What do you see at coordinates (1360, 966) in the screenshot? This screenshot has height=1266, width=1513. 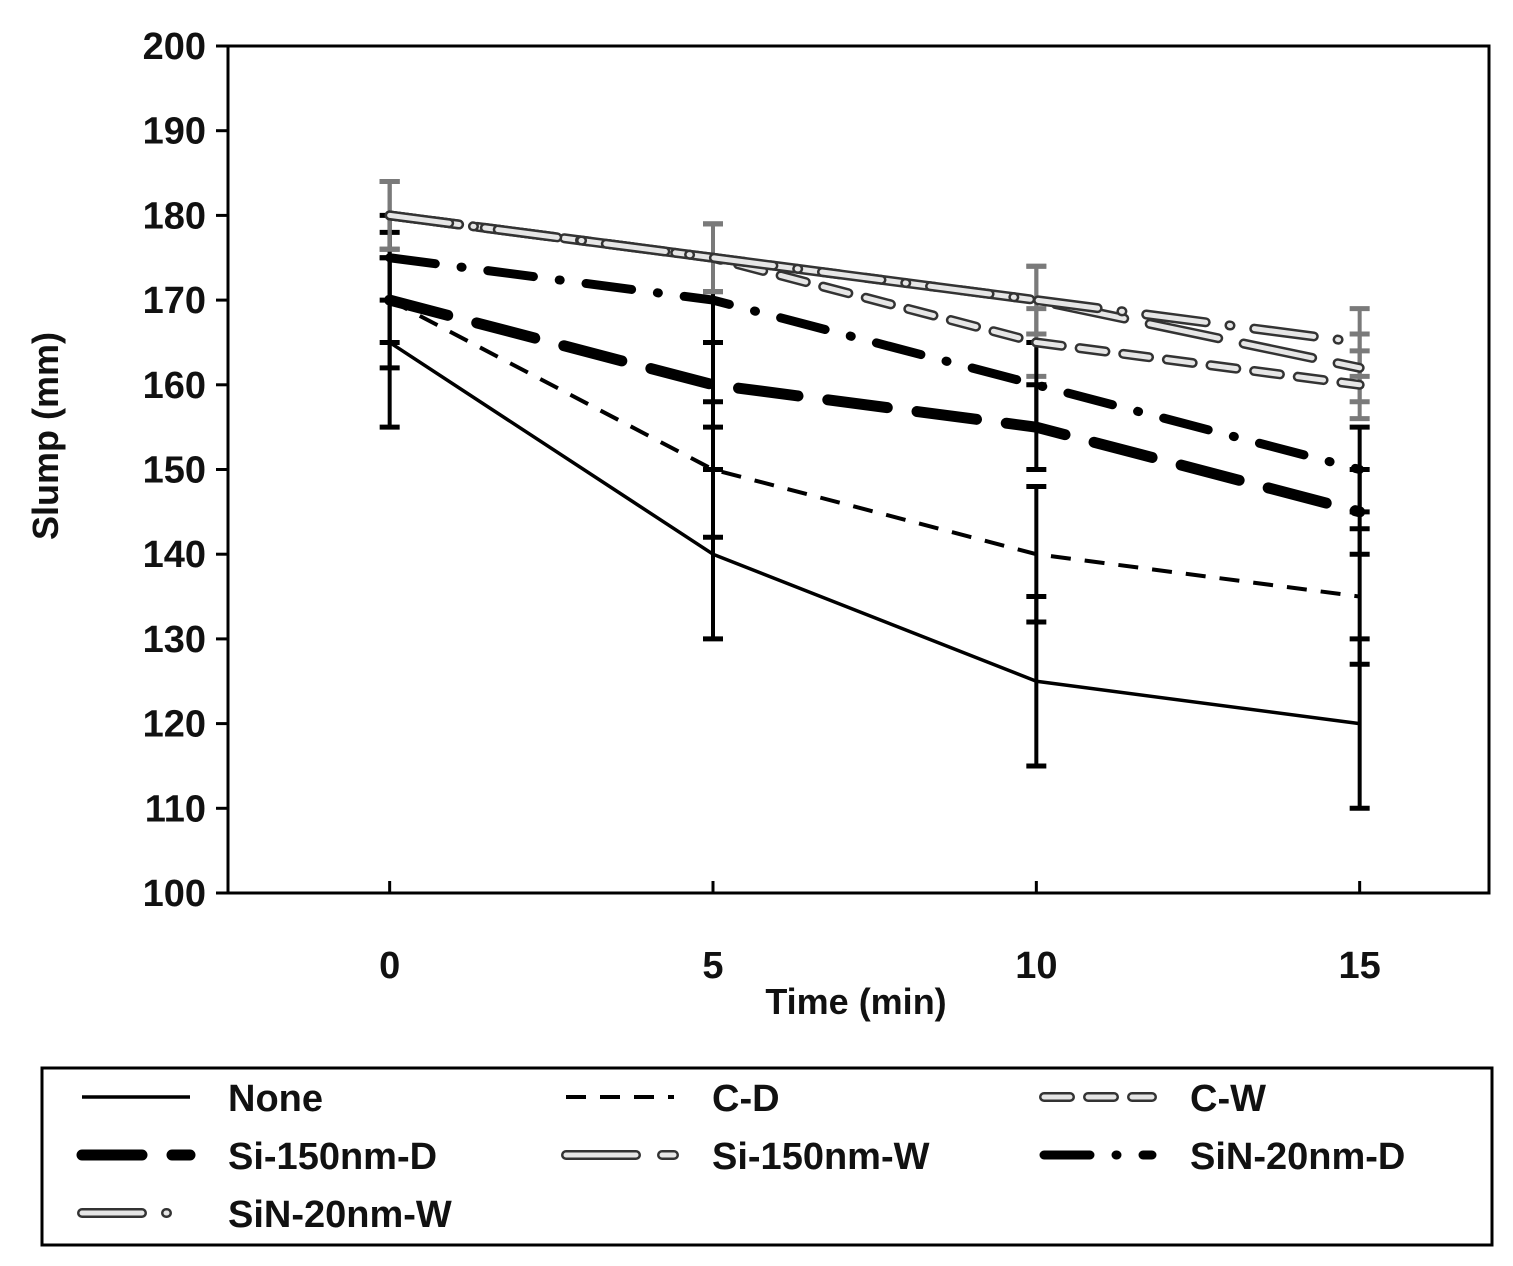 I see `x-tick-label: 15` at bounding box center [1360, 966].